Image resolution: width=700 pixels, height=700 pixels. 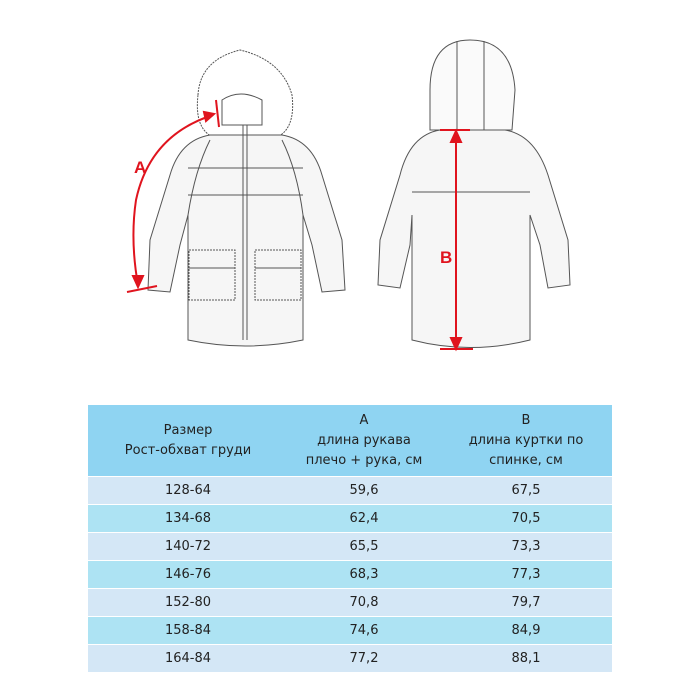 What do you see at coordinates (364, 518) in the screenshot?
I see `cell-a: 62,4` at bounding box center [364, 518].